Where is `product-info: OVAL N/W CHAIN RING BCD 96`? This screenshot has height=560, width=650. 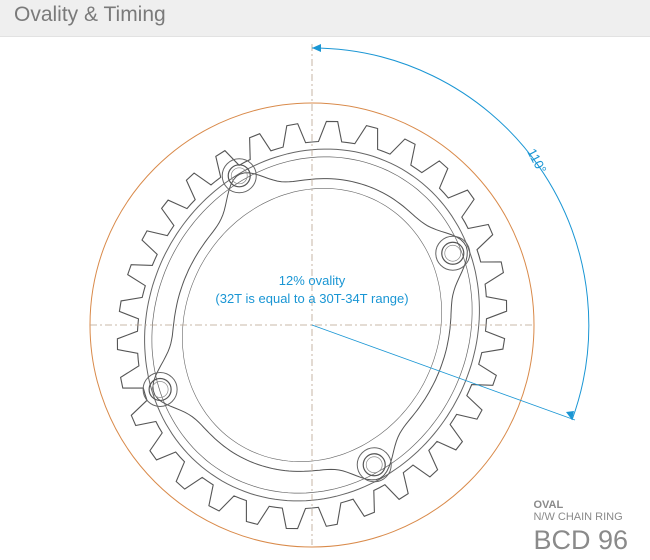 product-info: OVAL N/W CHAIN RING BCD 96 is located at coordinates (580, 527).